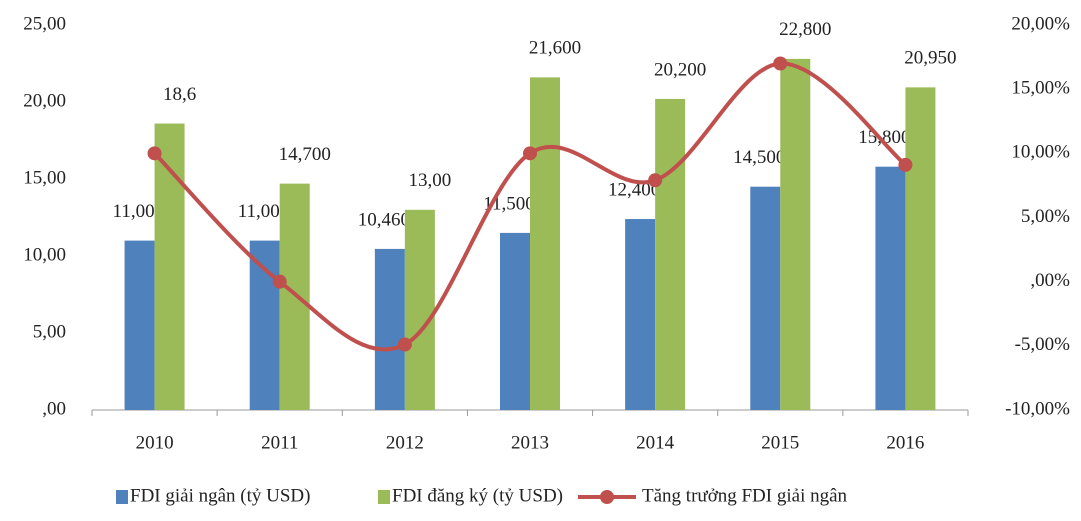  Describe the element at coordinates (1037, 408) in the screenshot. I see `y2-tick-label: -10,00%` at that location.